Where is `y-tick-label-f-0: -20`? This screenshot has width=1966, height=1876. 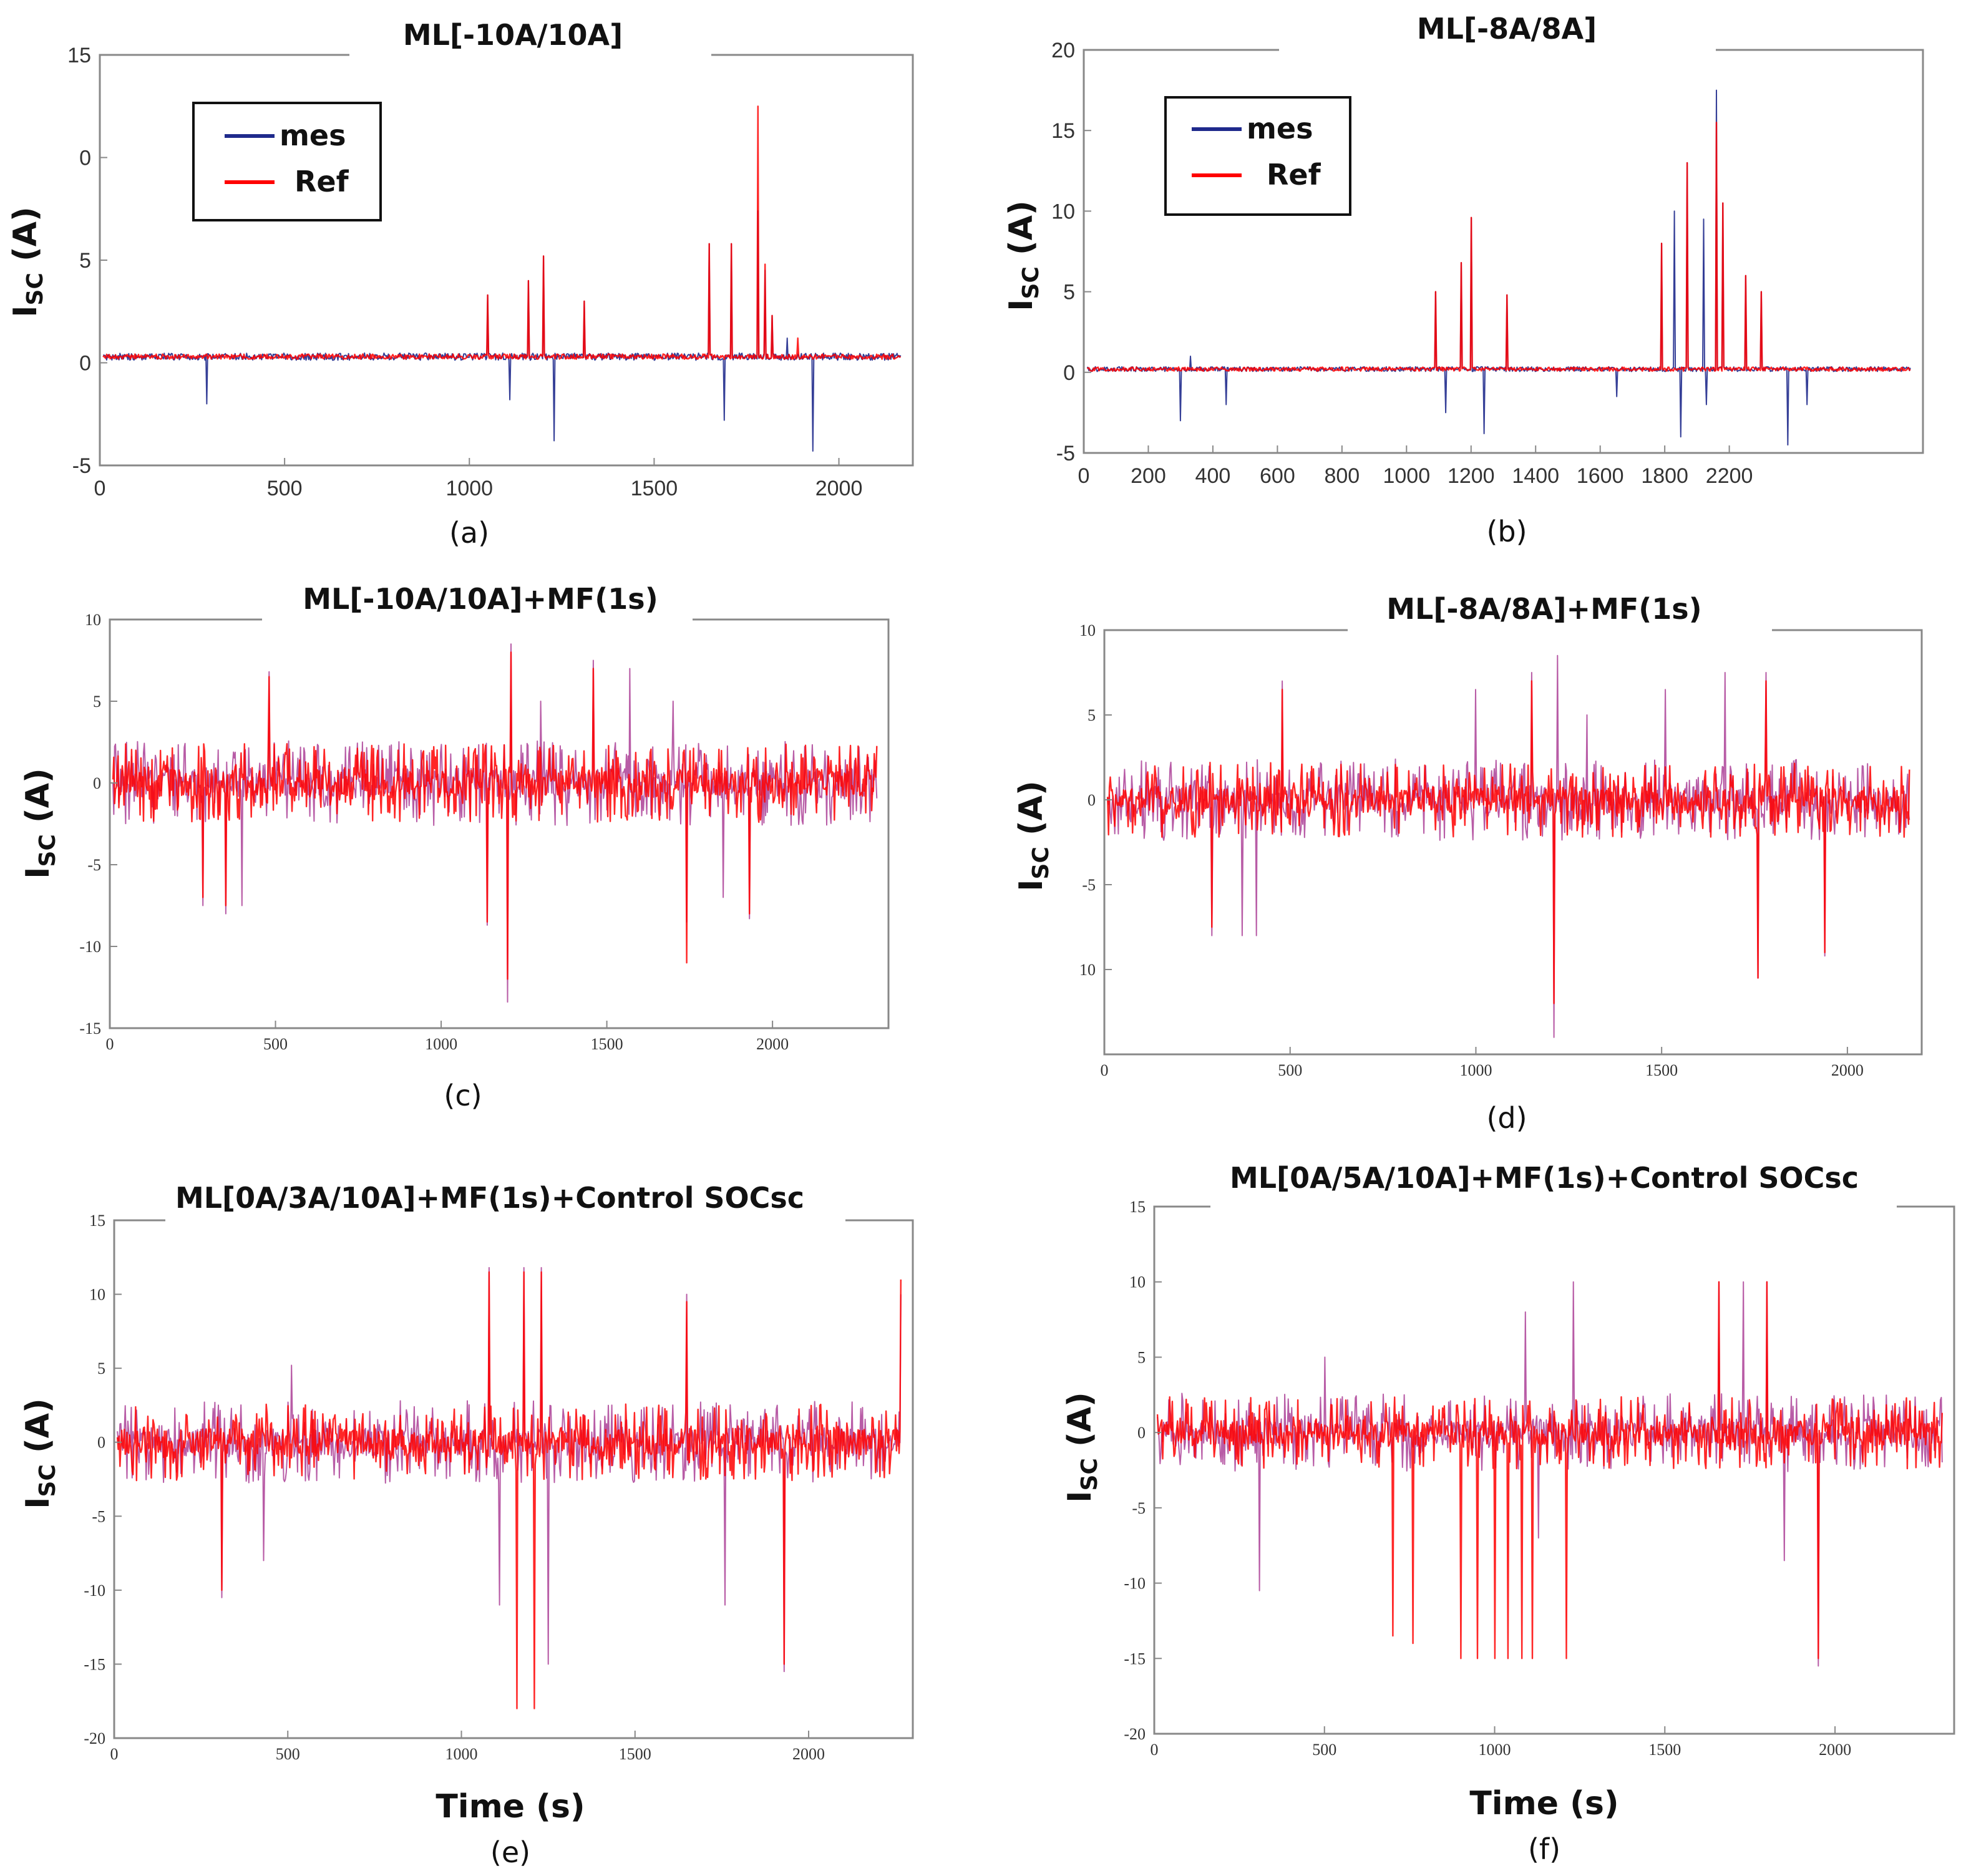
y-tick-label-f-0: -20 is located at coordinates (1135, 1734).